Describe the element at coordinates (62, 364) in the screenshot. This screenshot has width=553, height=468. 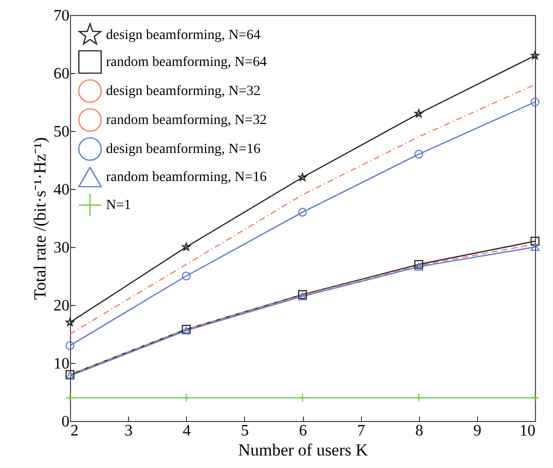
I see `y-tick-label: 10` at that location.